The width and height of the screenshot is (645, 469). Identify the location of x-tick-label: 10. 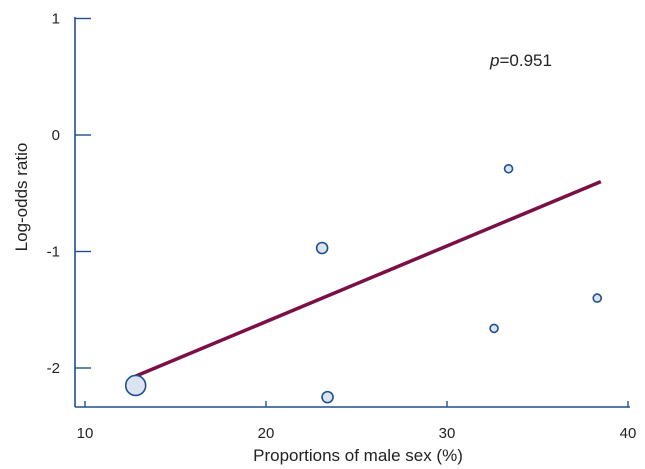
(85, 433).